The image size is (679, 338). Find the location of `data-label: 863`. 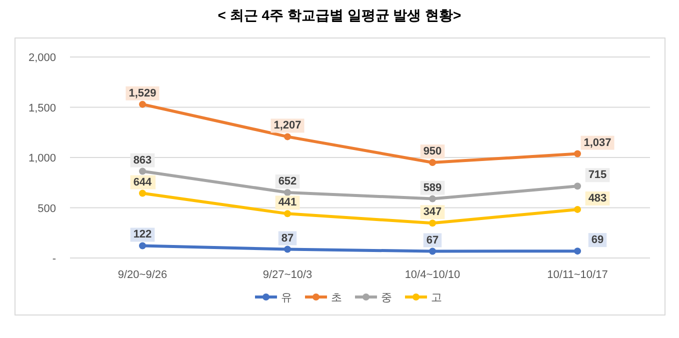

data-label: 863 is located at coordinates (142, 160).